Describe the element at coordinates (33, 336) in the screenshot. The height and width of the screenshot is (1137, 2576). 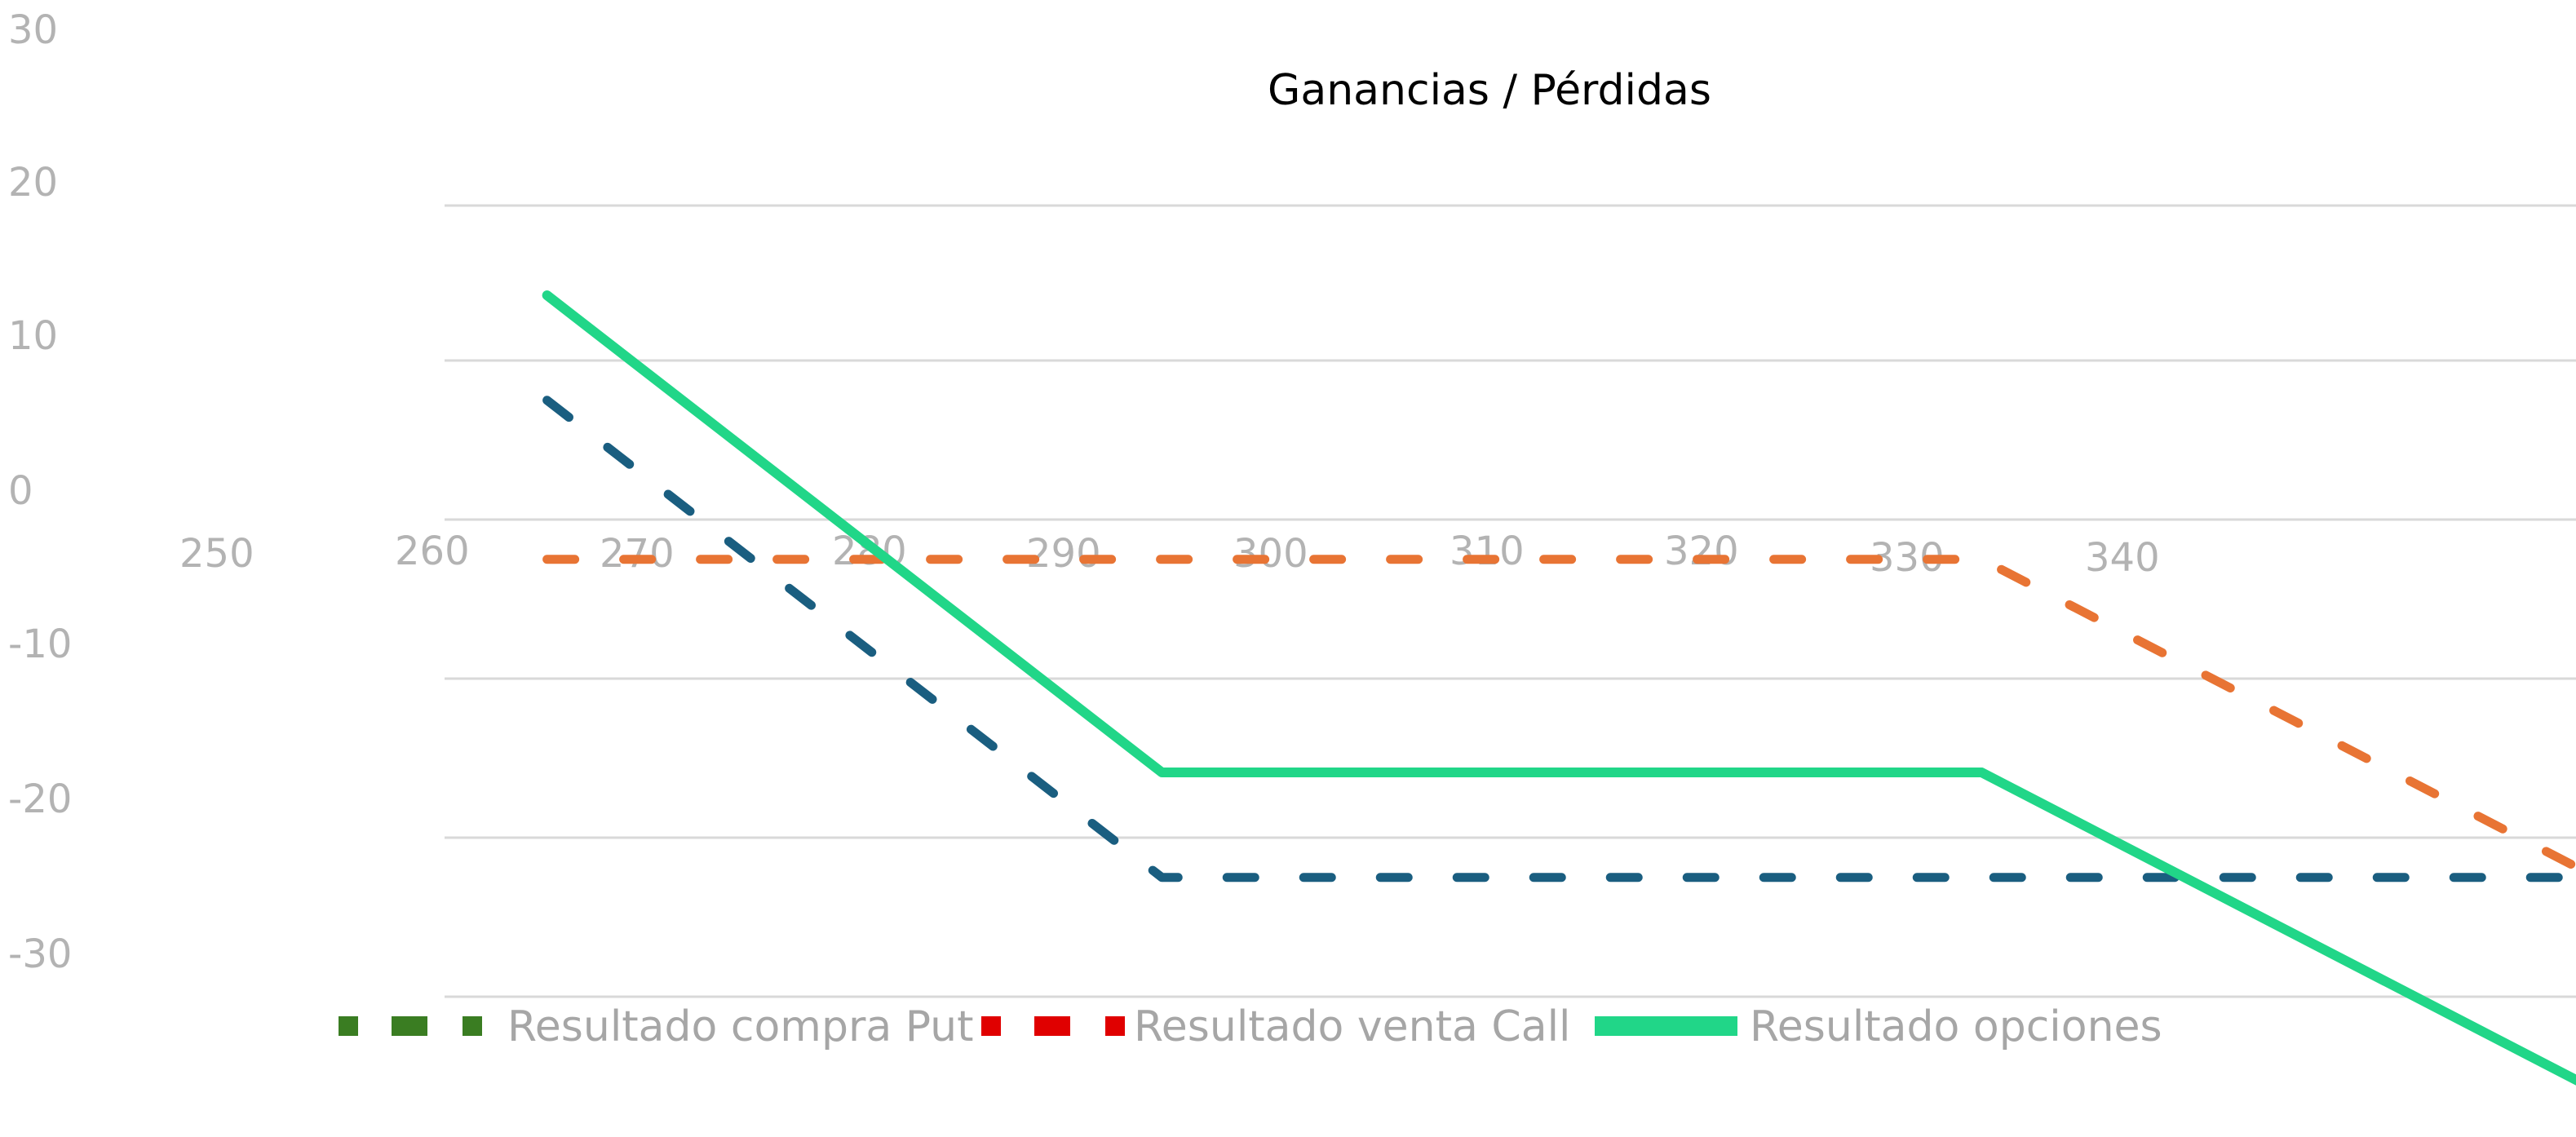
I see `y-tick-label: 10` at that location.